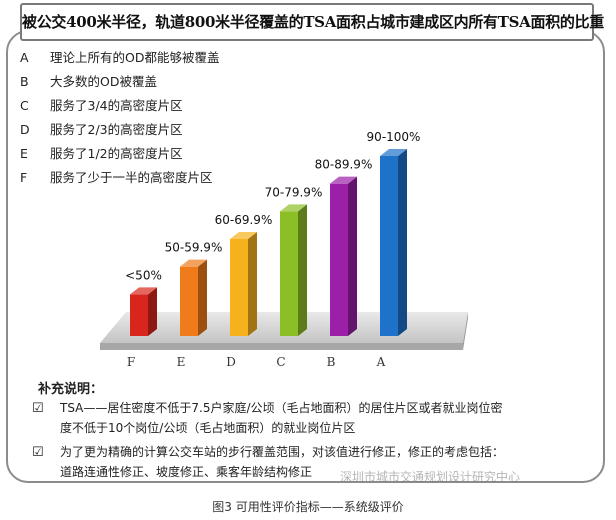 This screenshot has height=520, width=616. I want to click on notes-title: 补充说明：, so click(71, 389).